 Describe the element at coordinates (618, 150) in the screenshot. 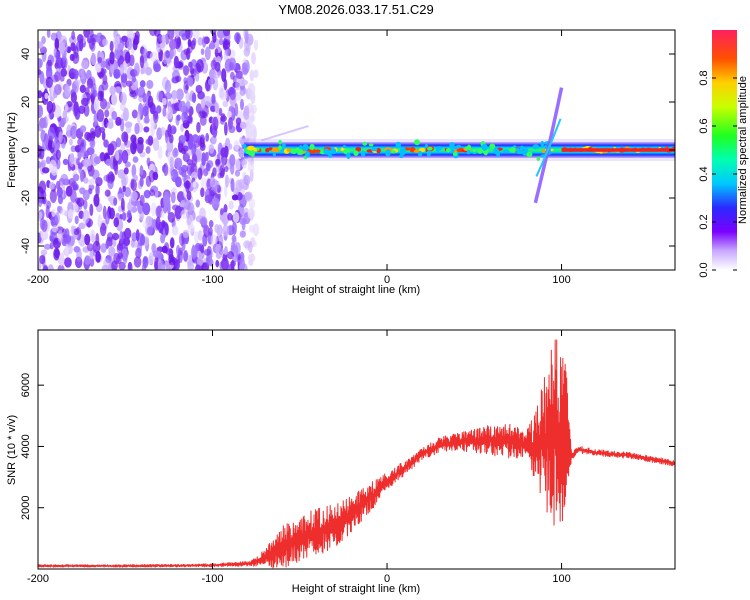

I see `track-core` at that location.